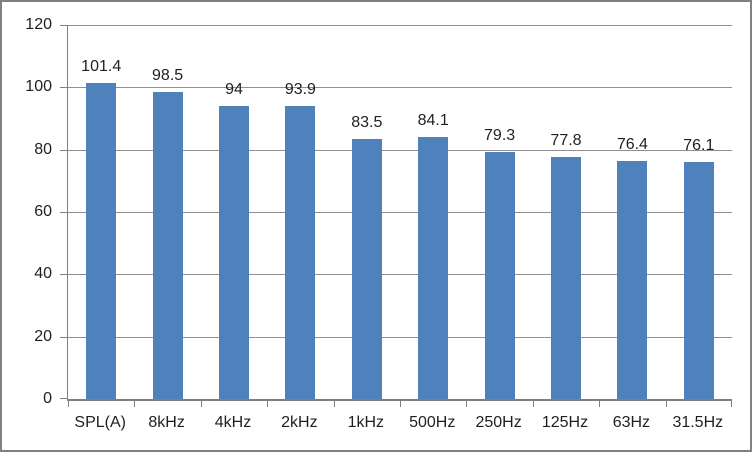 This screenshot has height=452, width=752. What do you see at coordinates (500, 135) in the screenshot?
I see `bar-value-label: 79.3` at bounding box center [500, 135].